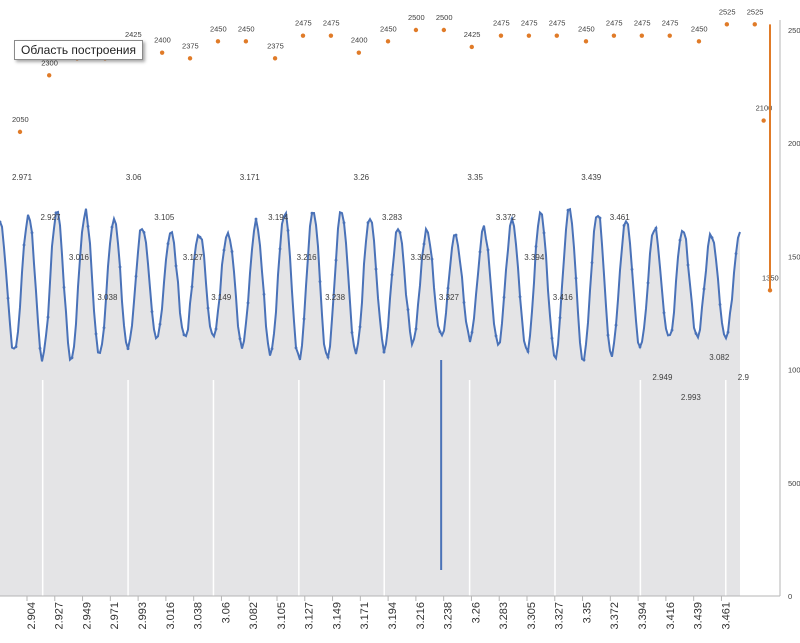  Describe the element at coordinates (794, 143) in the screenshot. I see `right-axis-tick-label: 2000` at that location.